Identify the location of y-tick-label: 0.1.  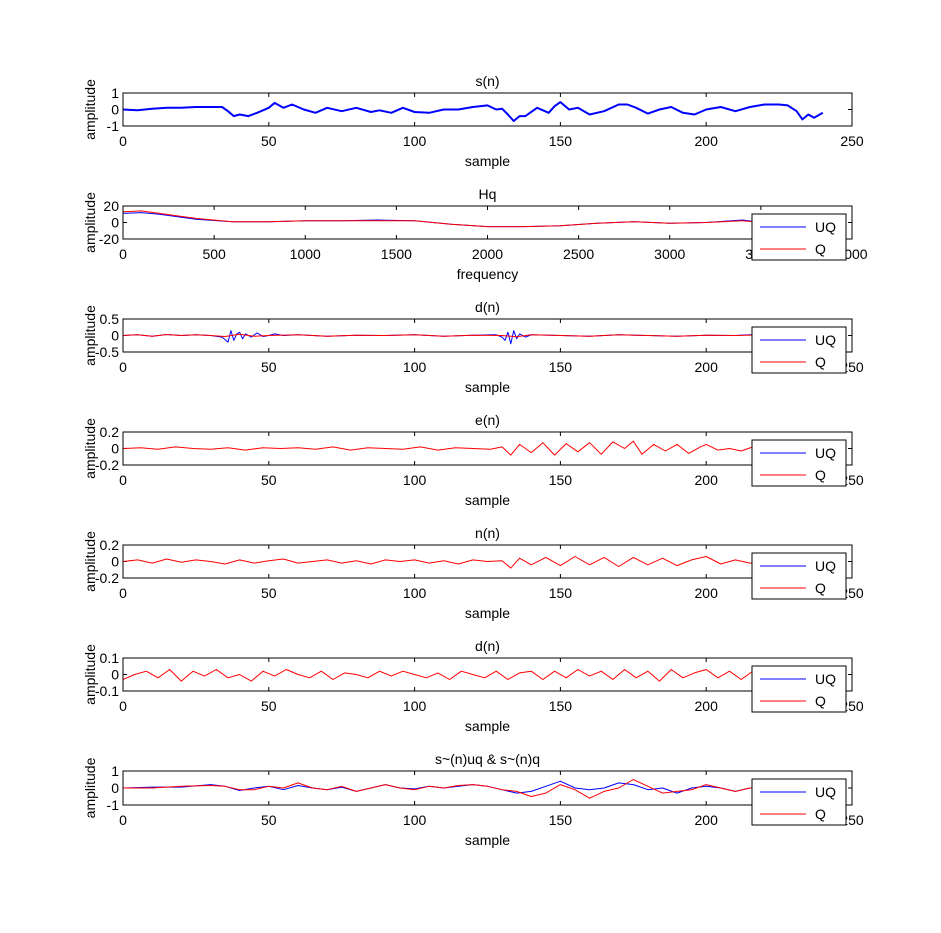
(110, 658).